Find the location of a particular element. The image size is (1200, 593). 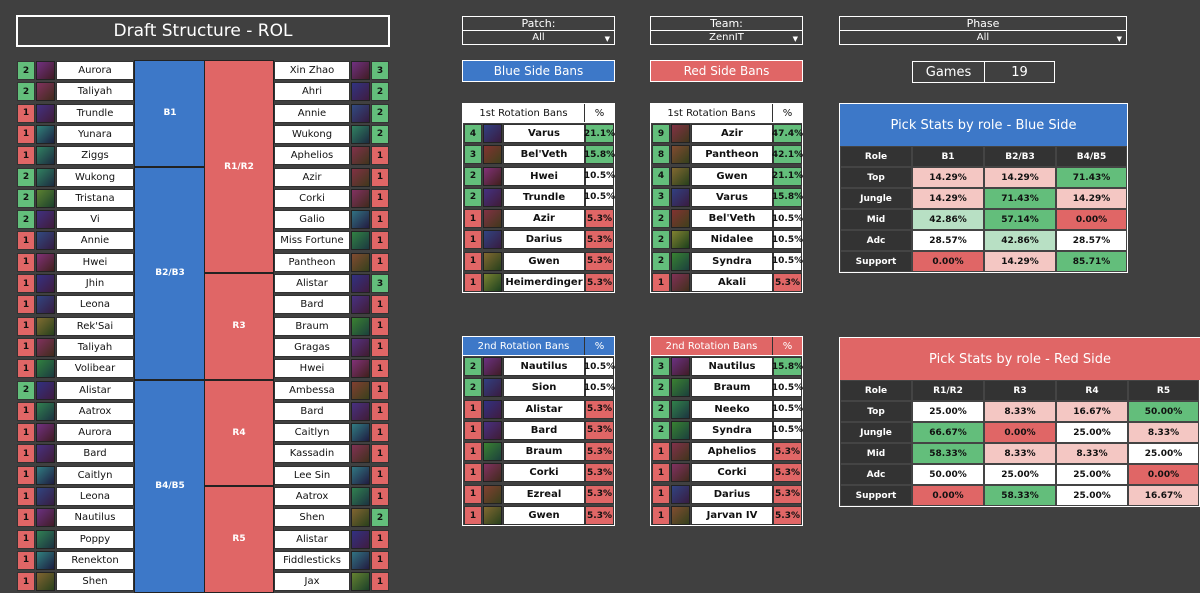

champion-name: Xin Zhao is located at coordinates (312, 70).